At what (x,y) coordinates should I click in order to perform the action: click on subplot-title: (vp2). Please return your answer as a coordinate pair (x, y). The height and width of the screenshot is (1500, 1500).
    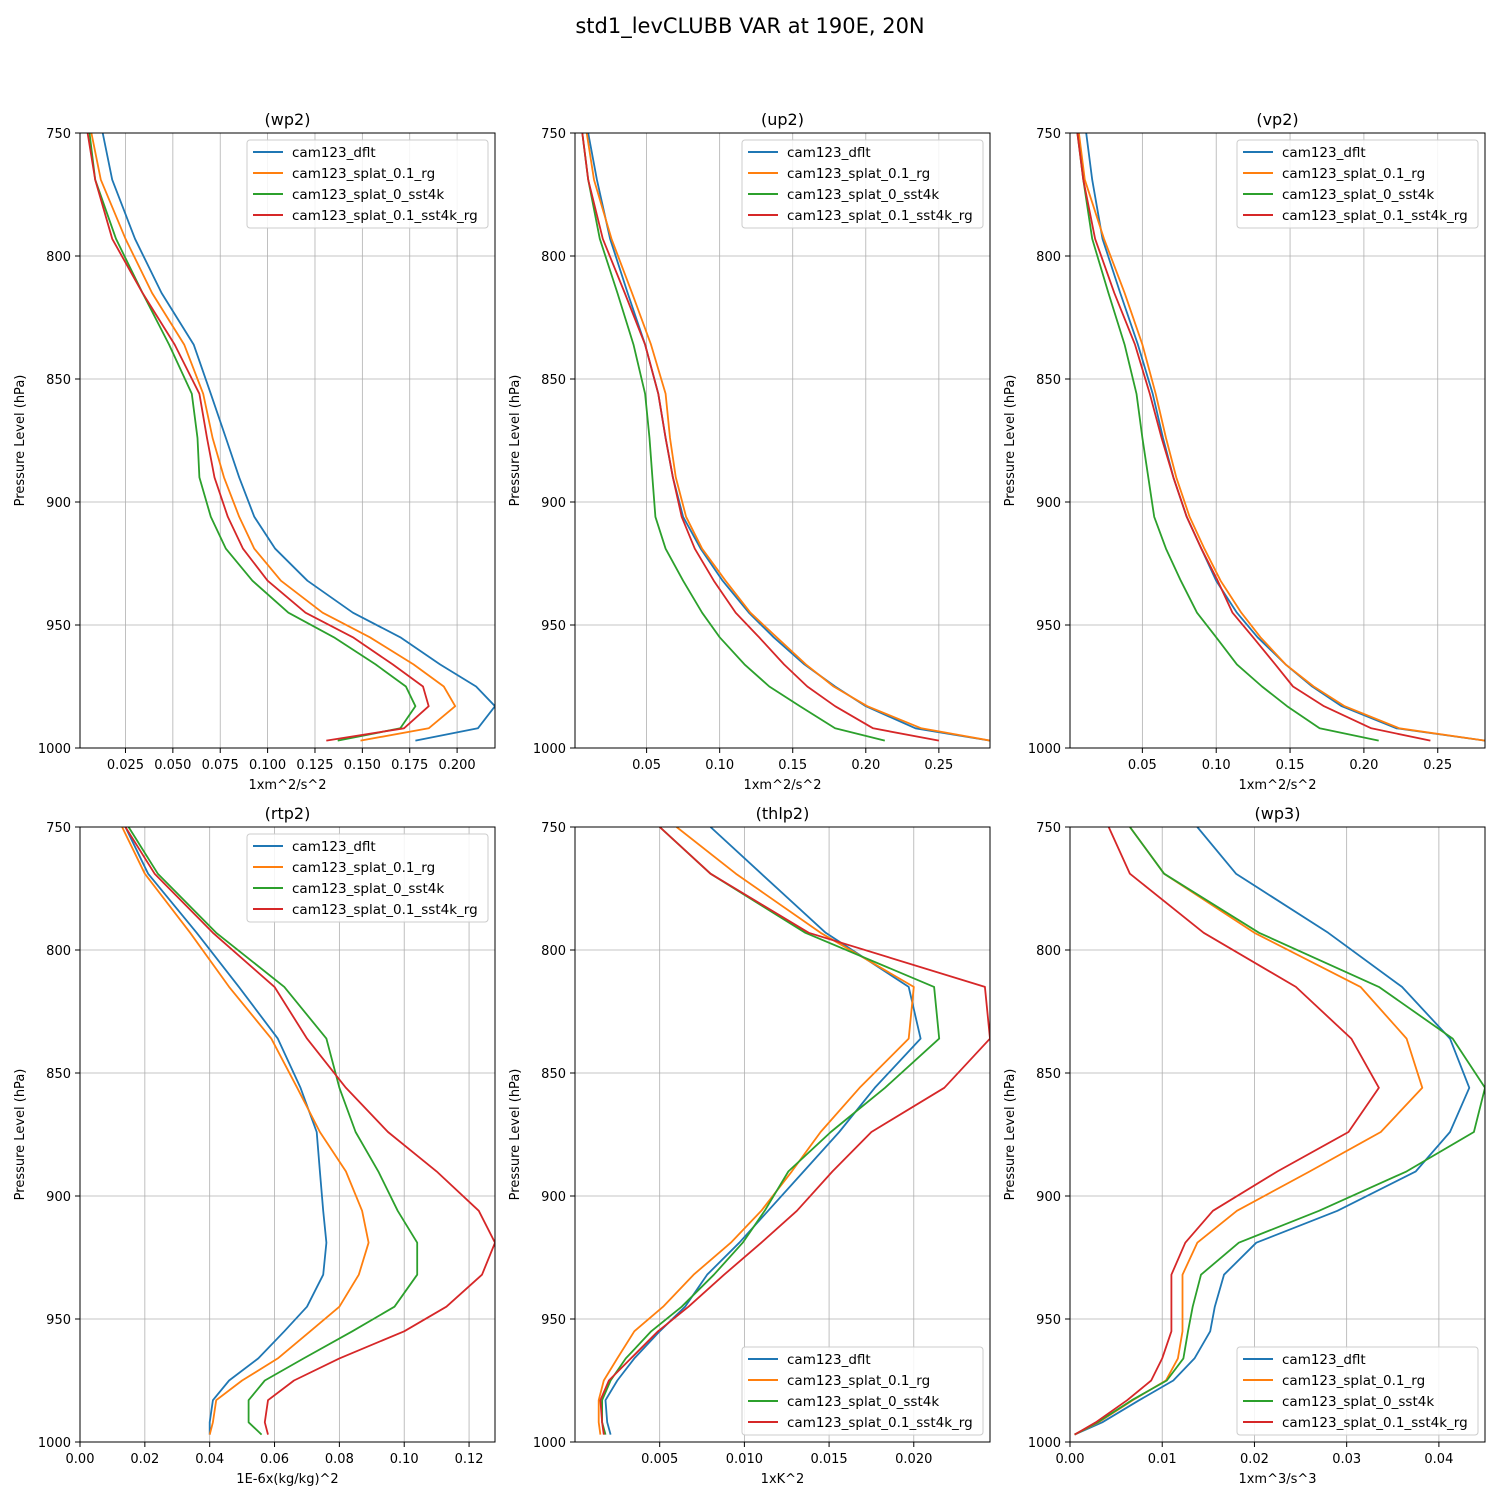
    Looking at the image, I should click on (1277, 119).